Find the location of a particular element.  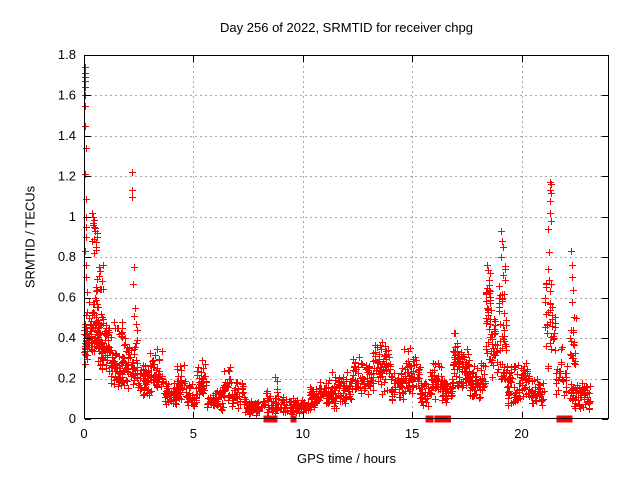

y-tick-label: 0 is located at coordinates (72, 418).